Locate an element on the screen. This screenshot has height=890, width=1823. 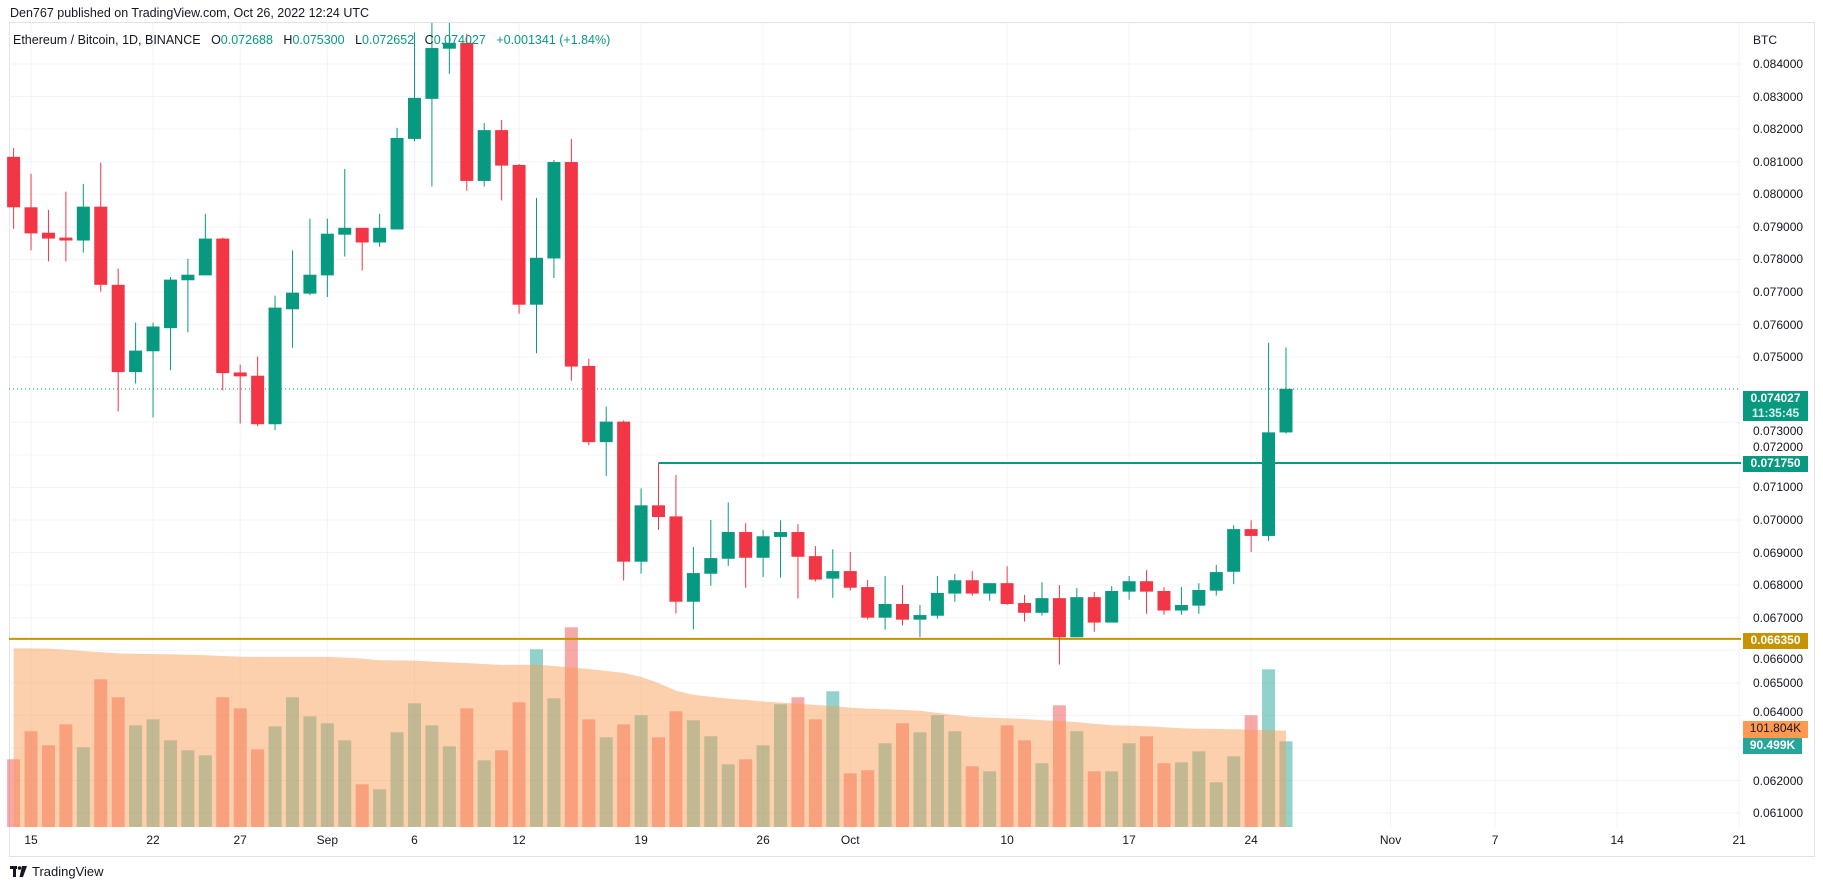
price-tick-label: 0.079000 is located at coordinates (1778, 226).